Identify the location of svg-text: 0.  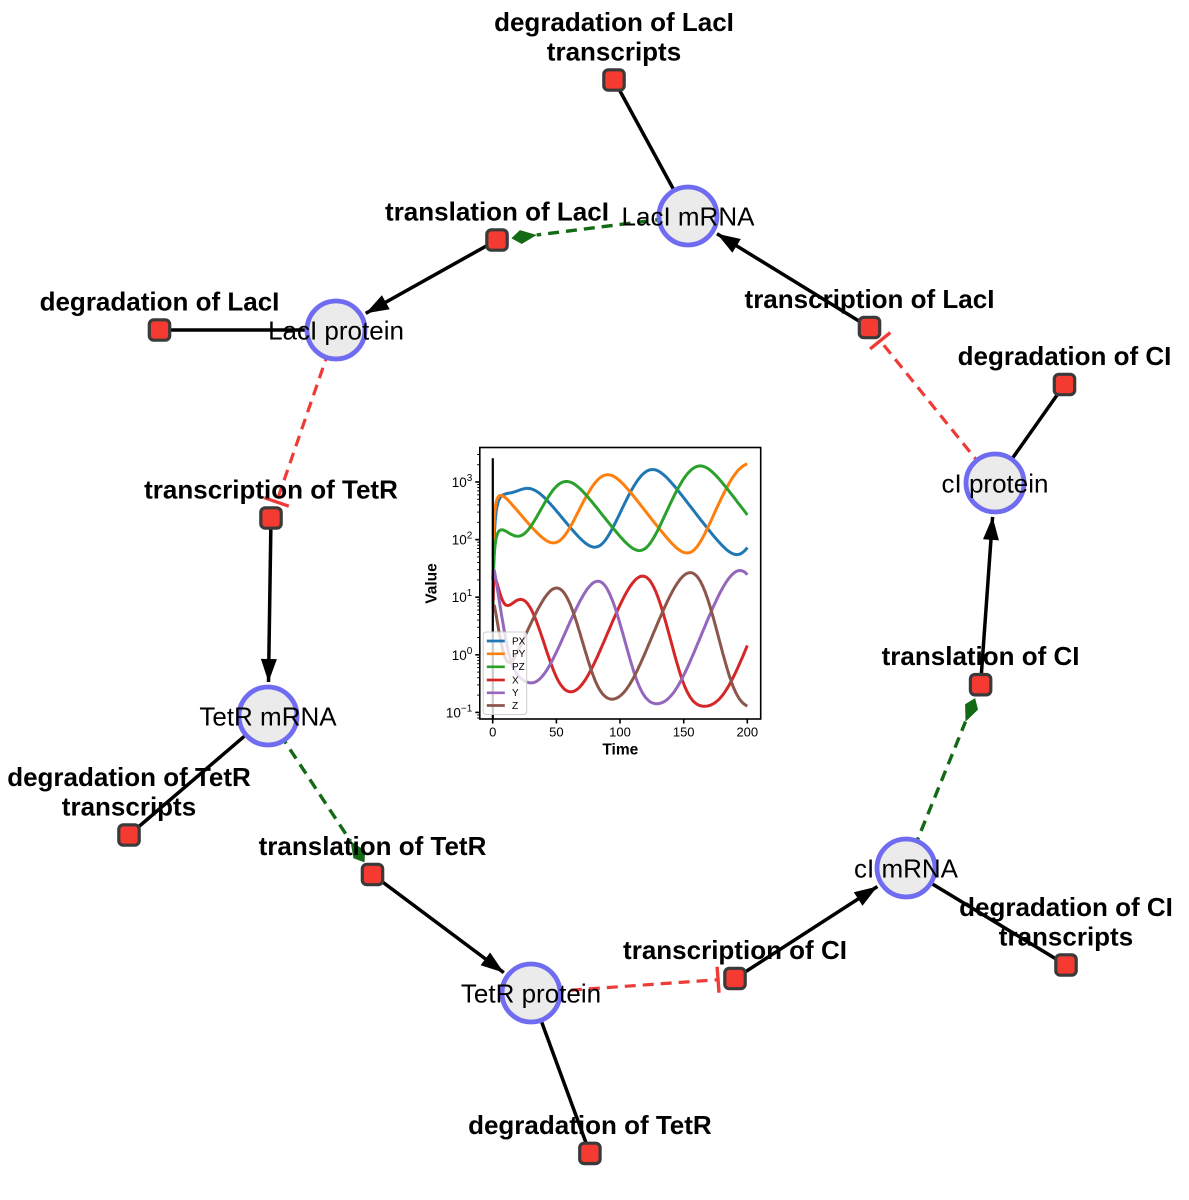
(492, 732).